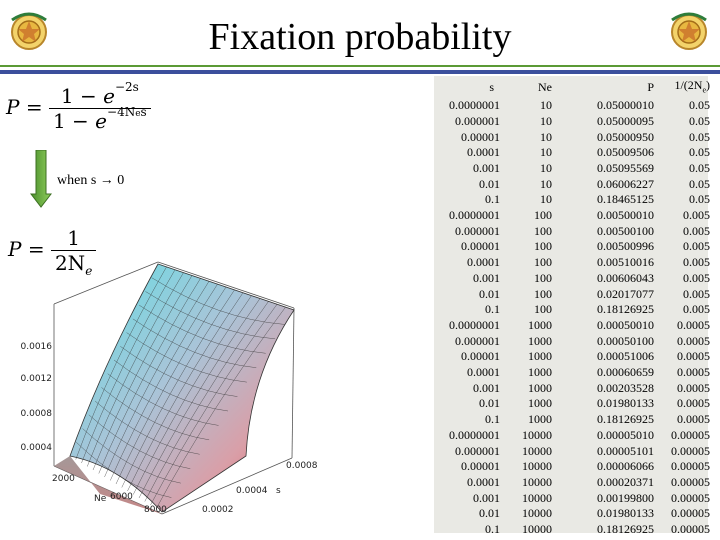 This screenshot has width=720, height=540. What do you see at coordinates (572, 263) in the screenshot?
I see `table-row: 0.0001 100 0.00510016 0.005` at bounding box center [572, 263].